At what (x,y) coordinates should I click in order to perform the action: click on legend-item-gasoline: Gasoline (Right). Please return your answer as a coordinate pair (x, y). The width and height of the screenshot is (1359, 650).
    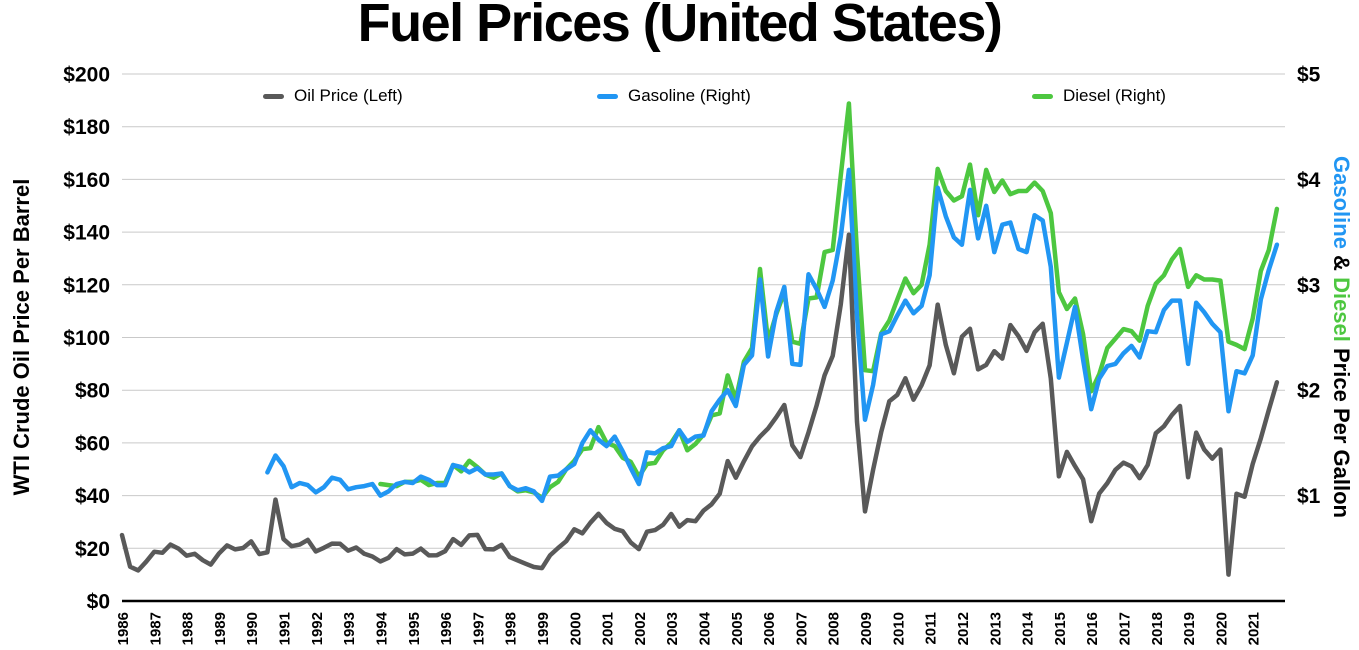
    Looking at the image, I should click on (674, 96).